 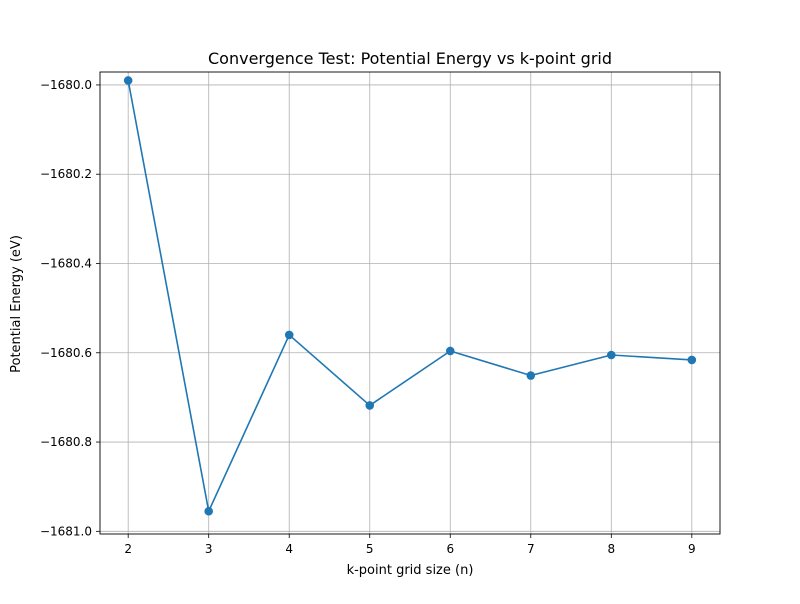 I want to click on x-tick-label: 6, so click(x=450, y=549).